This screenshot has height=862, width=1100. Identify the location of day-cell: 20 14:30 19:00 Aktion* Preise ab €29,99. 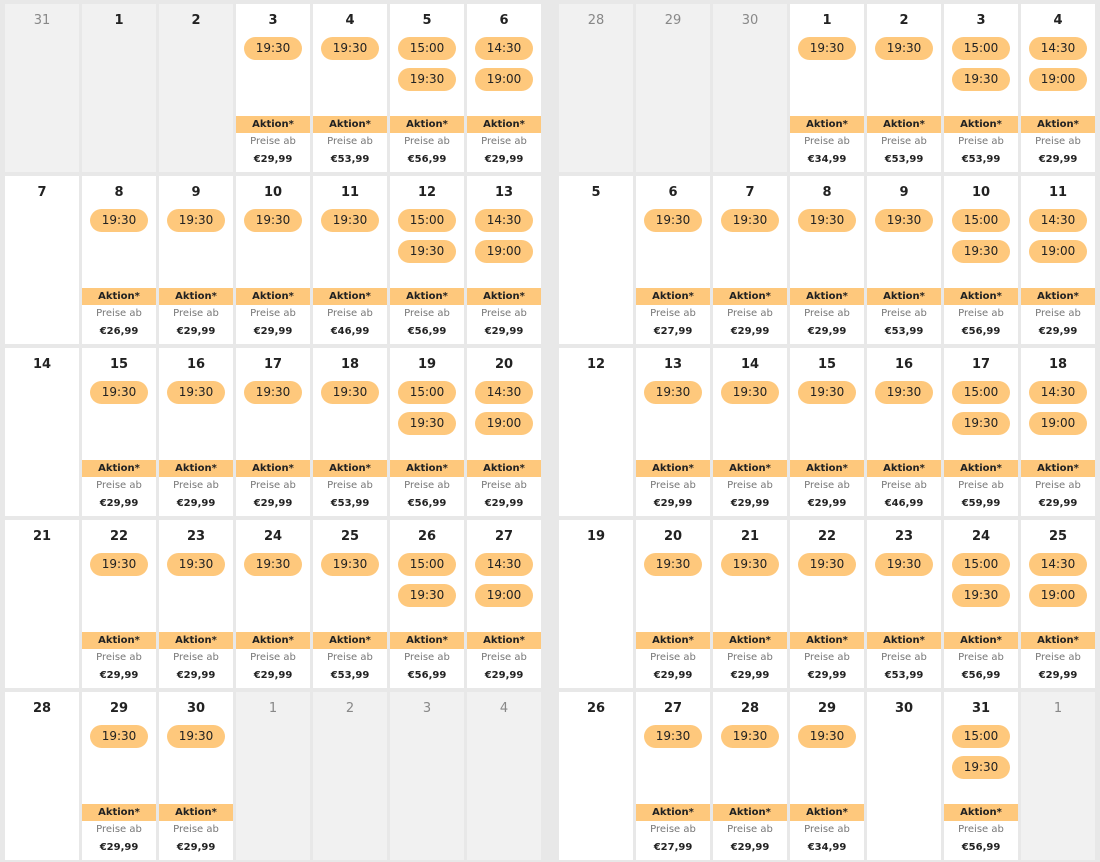
(504, 432).